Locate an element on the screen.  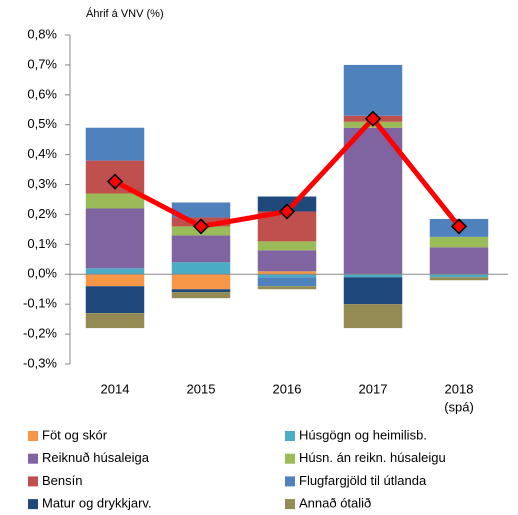
x-tick-label: 2014 is located at coordinates (115, 388).